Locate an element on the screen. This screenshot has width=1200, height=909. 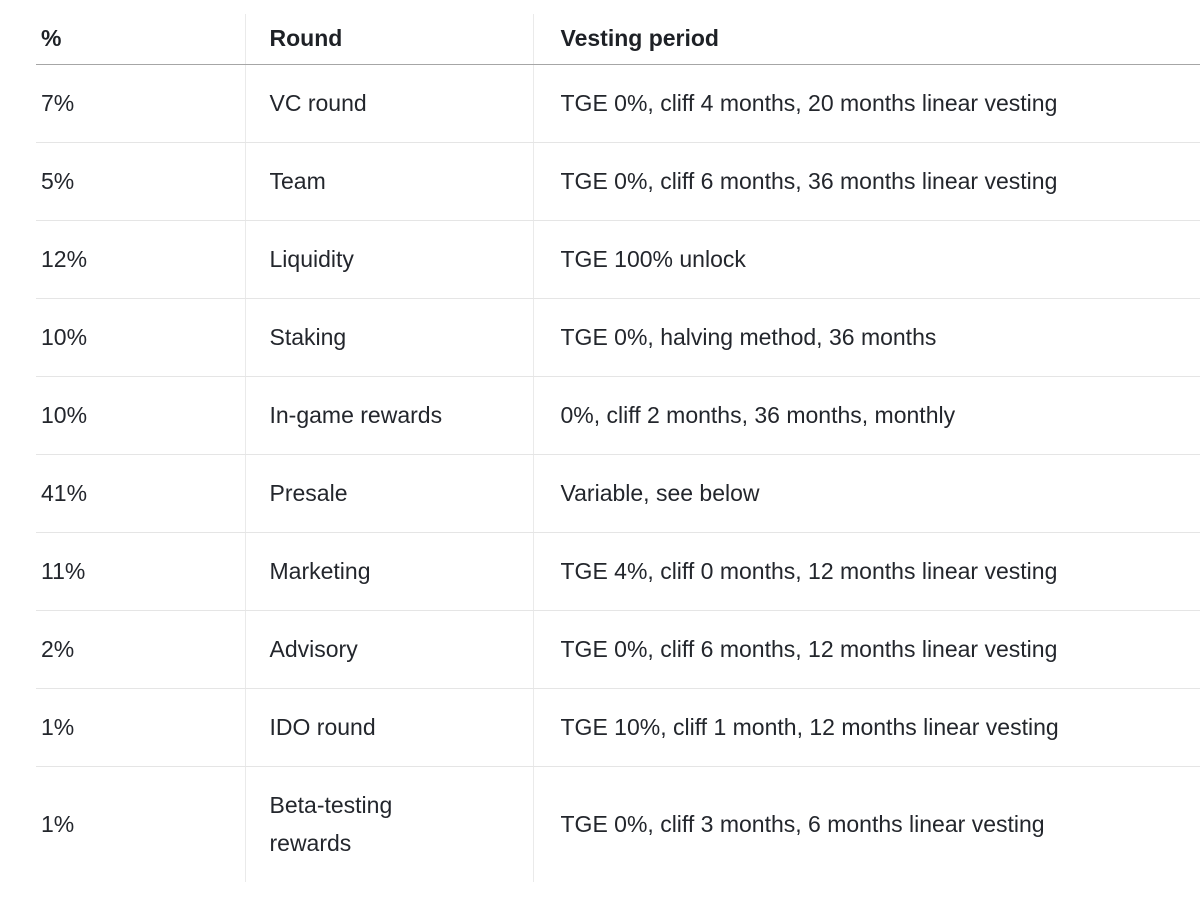
cell-round: IDO round is located at coordinates (389, 727).